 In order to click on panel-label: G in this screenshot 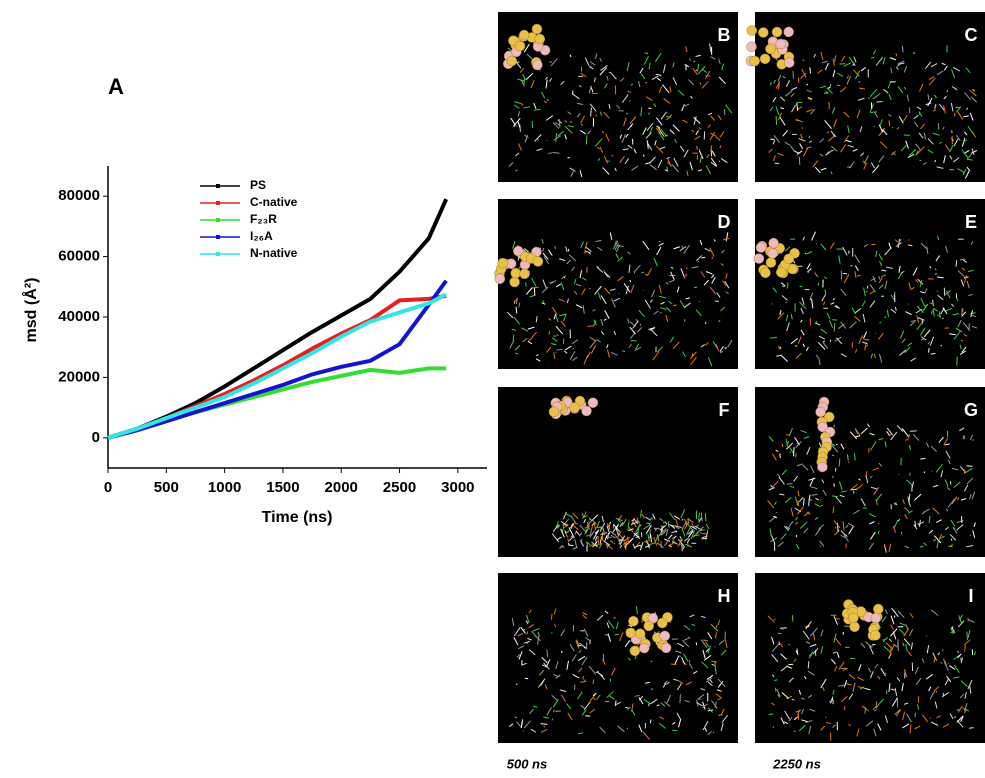, I will do `click(971, 410)`.